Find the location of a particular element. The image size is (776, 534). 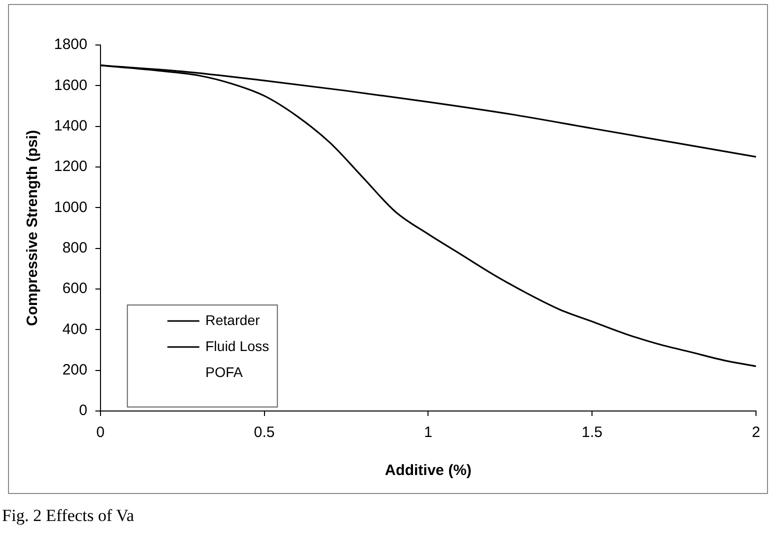

y-tick-label: 200 is located at coordinates (75, 369).